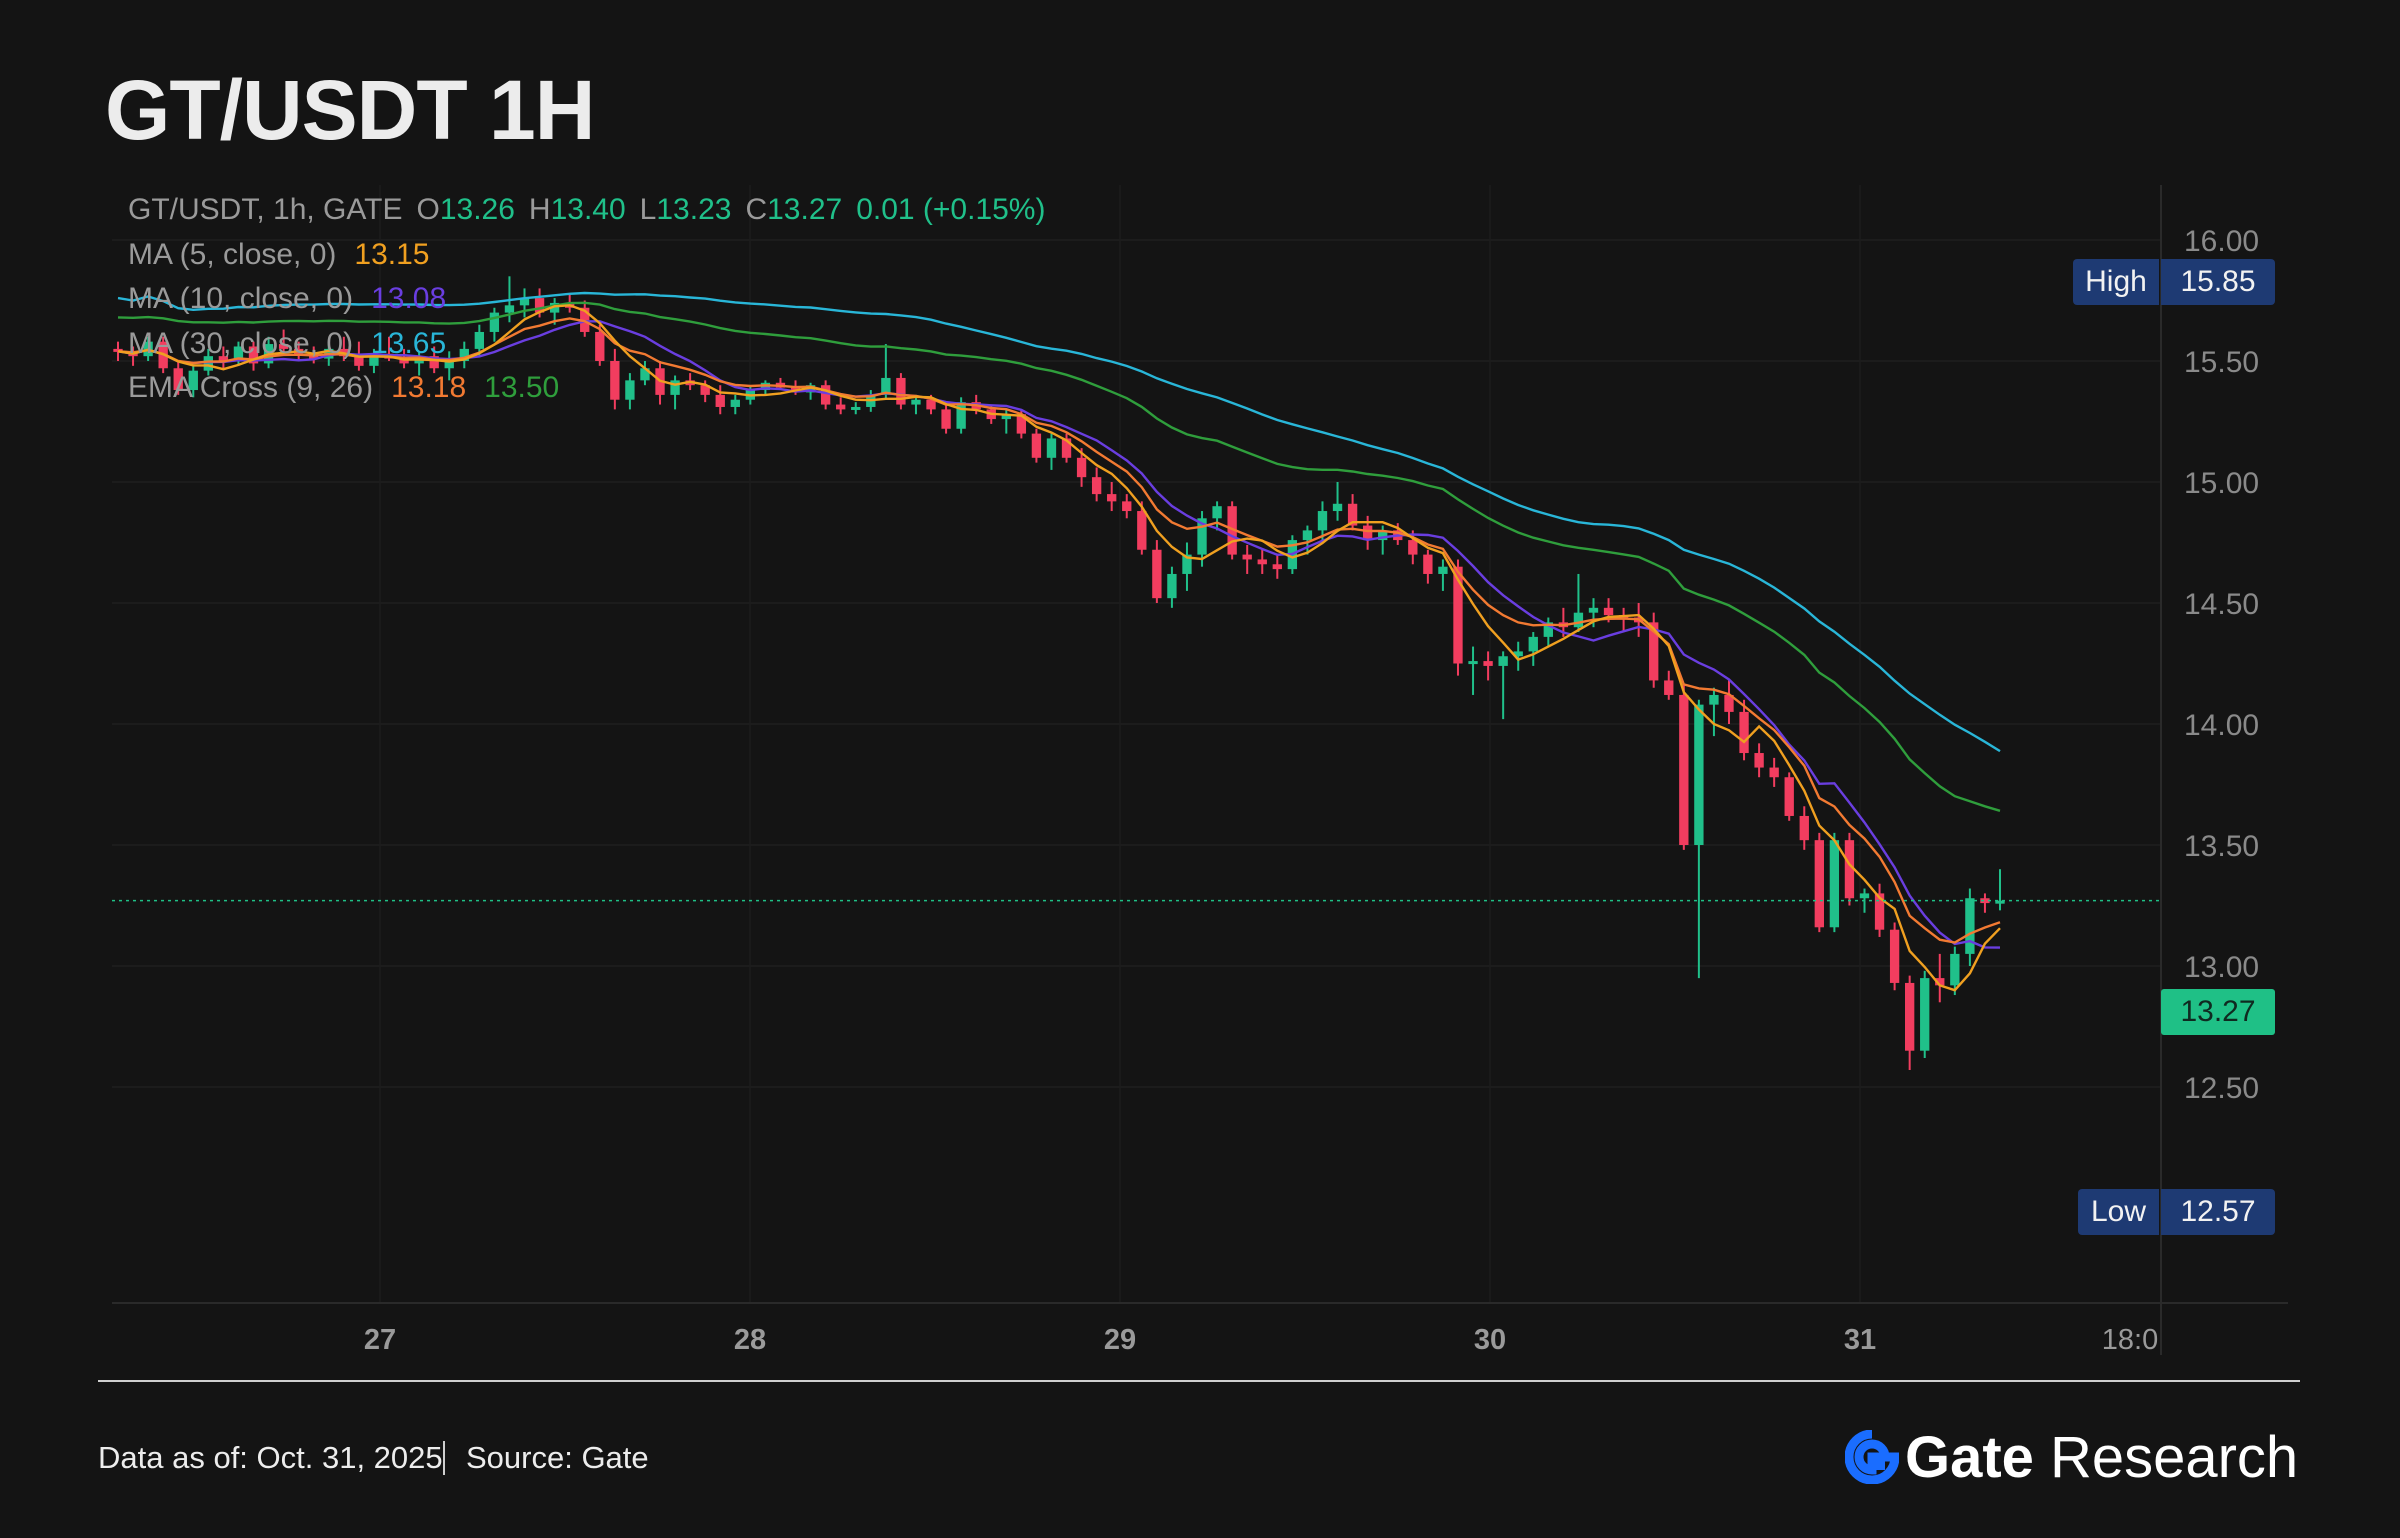  Describe the element at coordinates (586, 388) in the screenshot. I see `legend-ema-row: EMA Cross (9, 26) 13.18 13.50` at that location.